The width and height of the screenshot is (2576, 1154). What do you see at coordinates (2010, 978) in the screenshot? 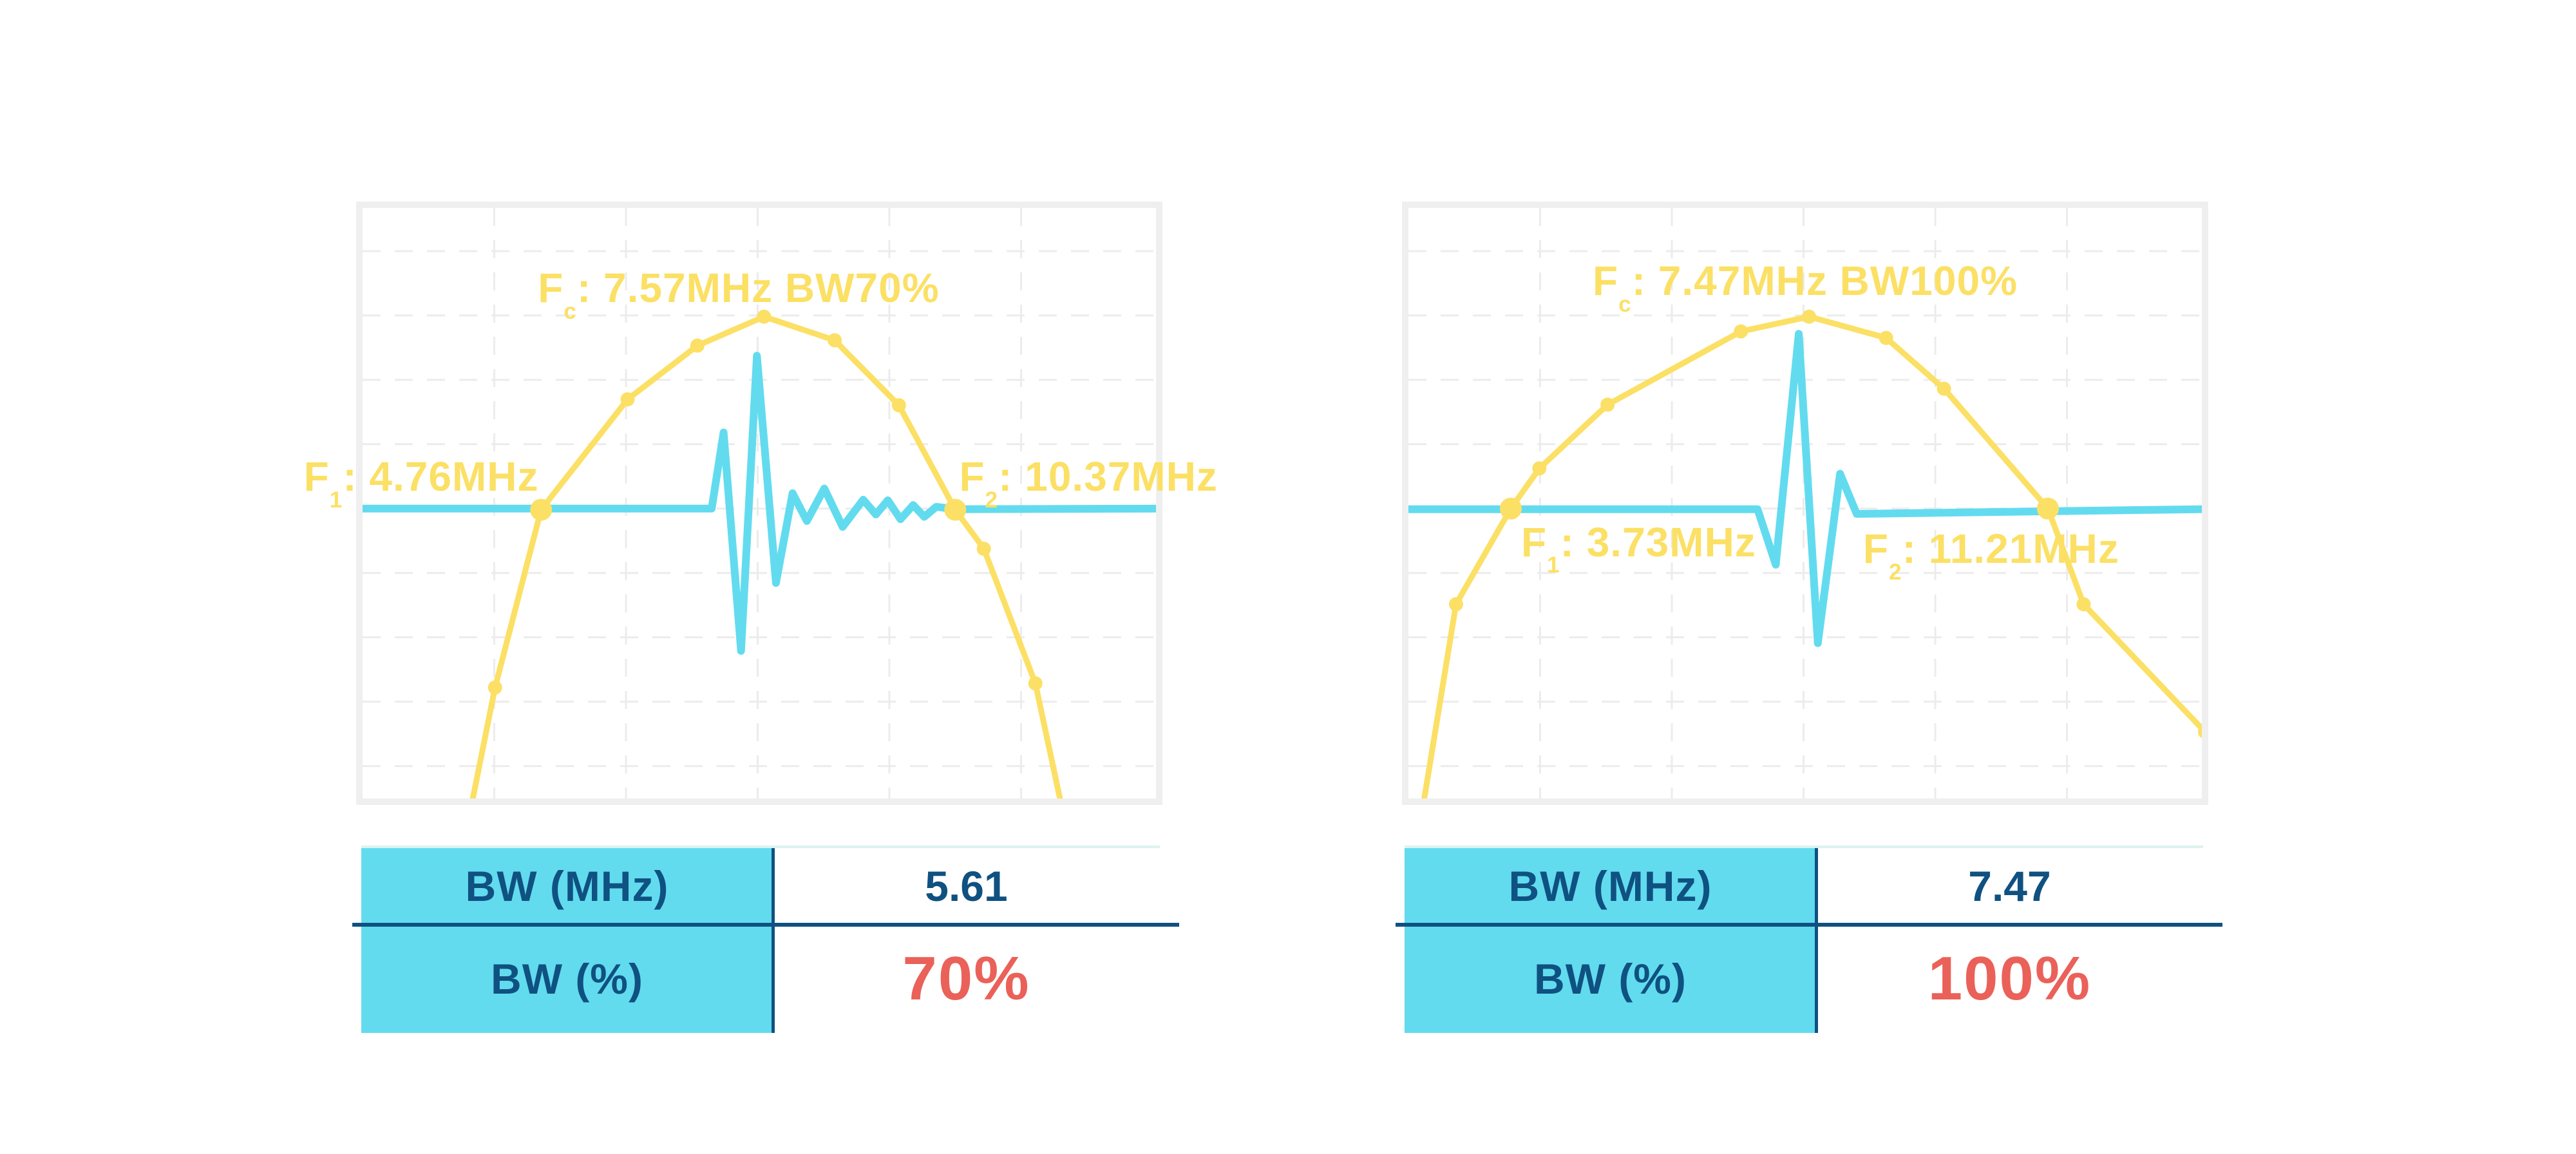
I see `bw-percent-value: 100%` at bounding box center [2010, 978].